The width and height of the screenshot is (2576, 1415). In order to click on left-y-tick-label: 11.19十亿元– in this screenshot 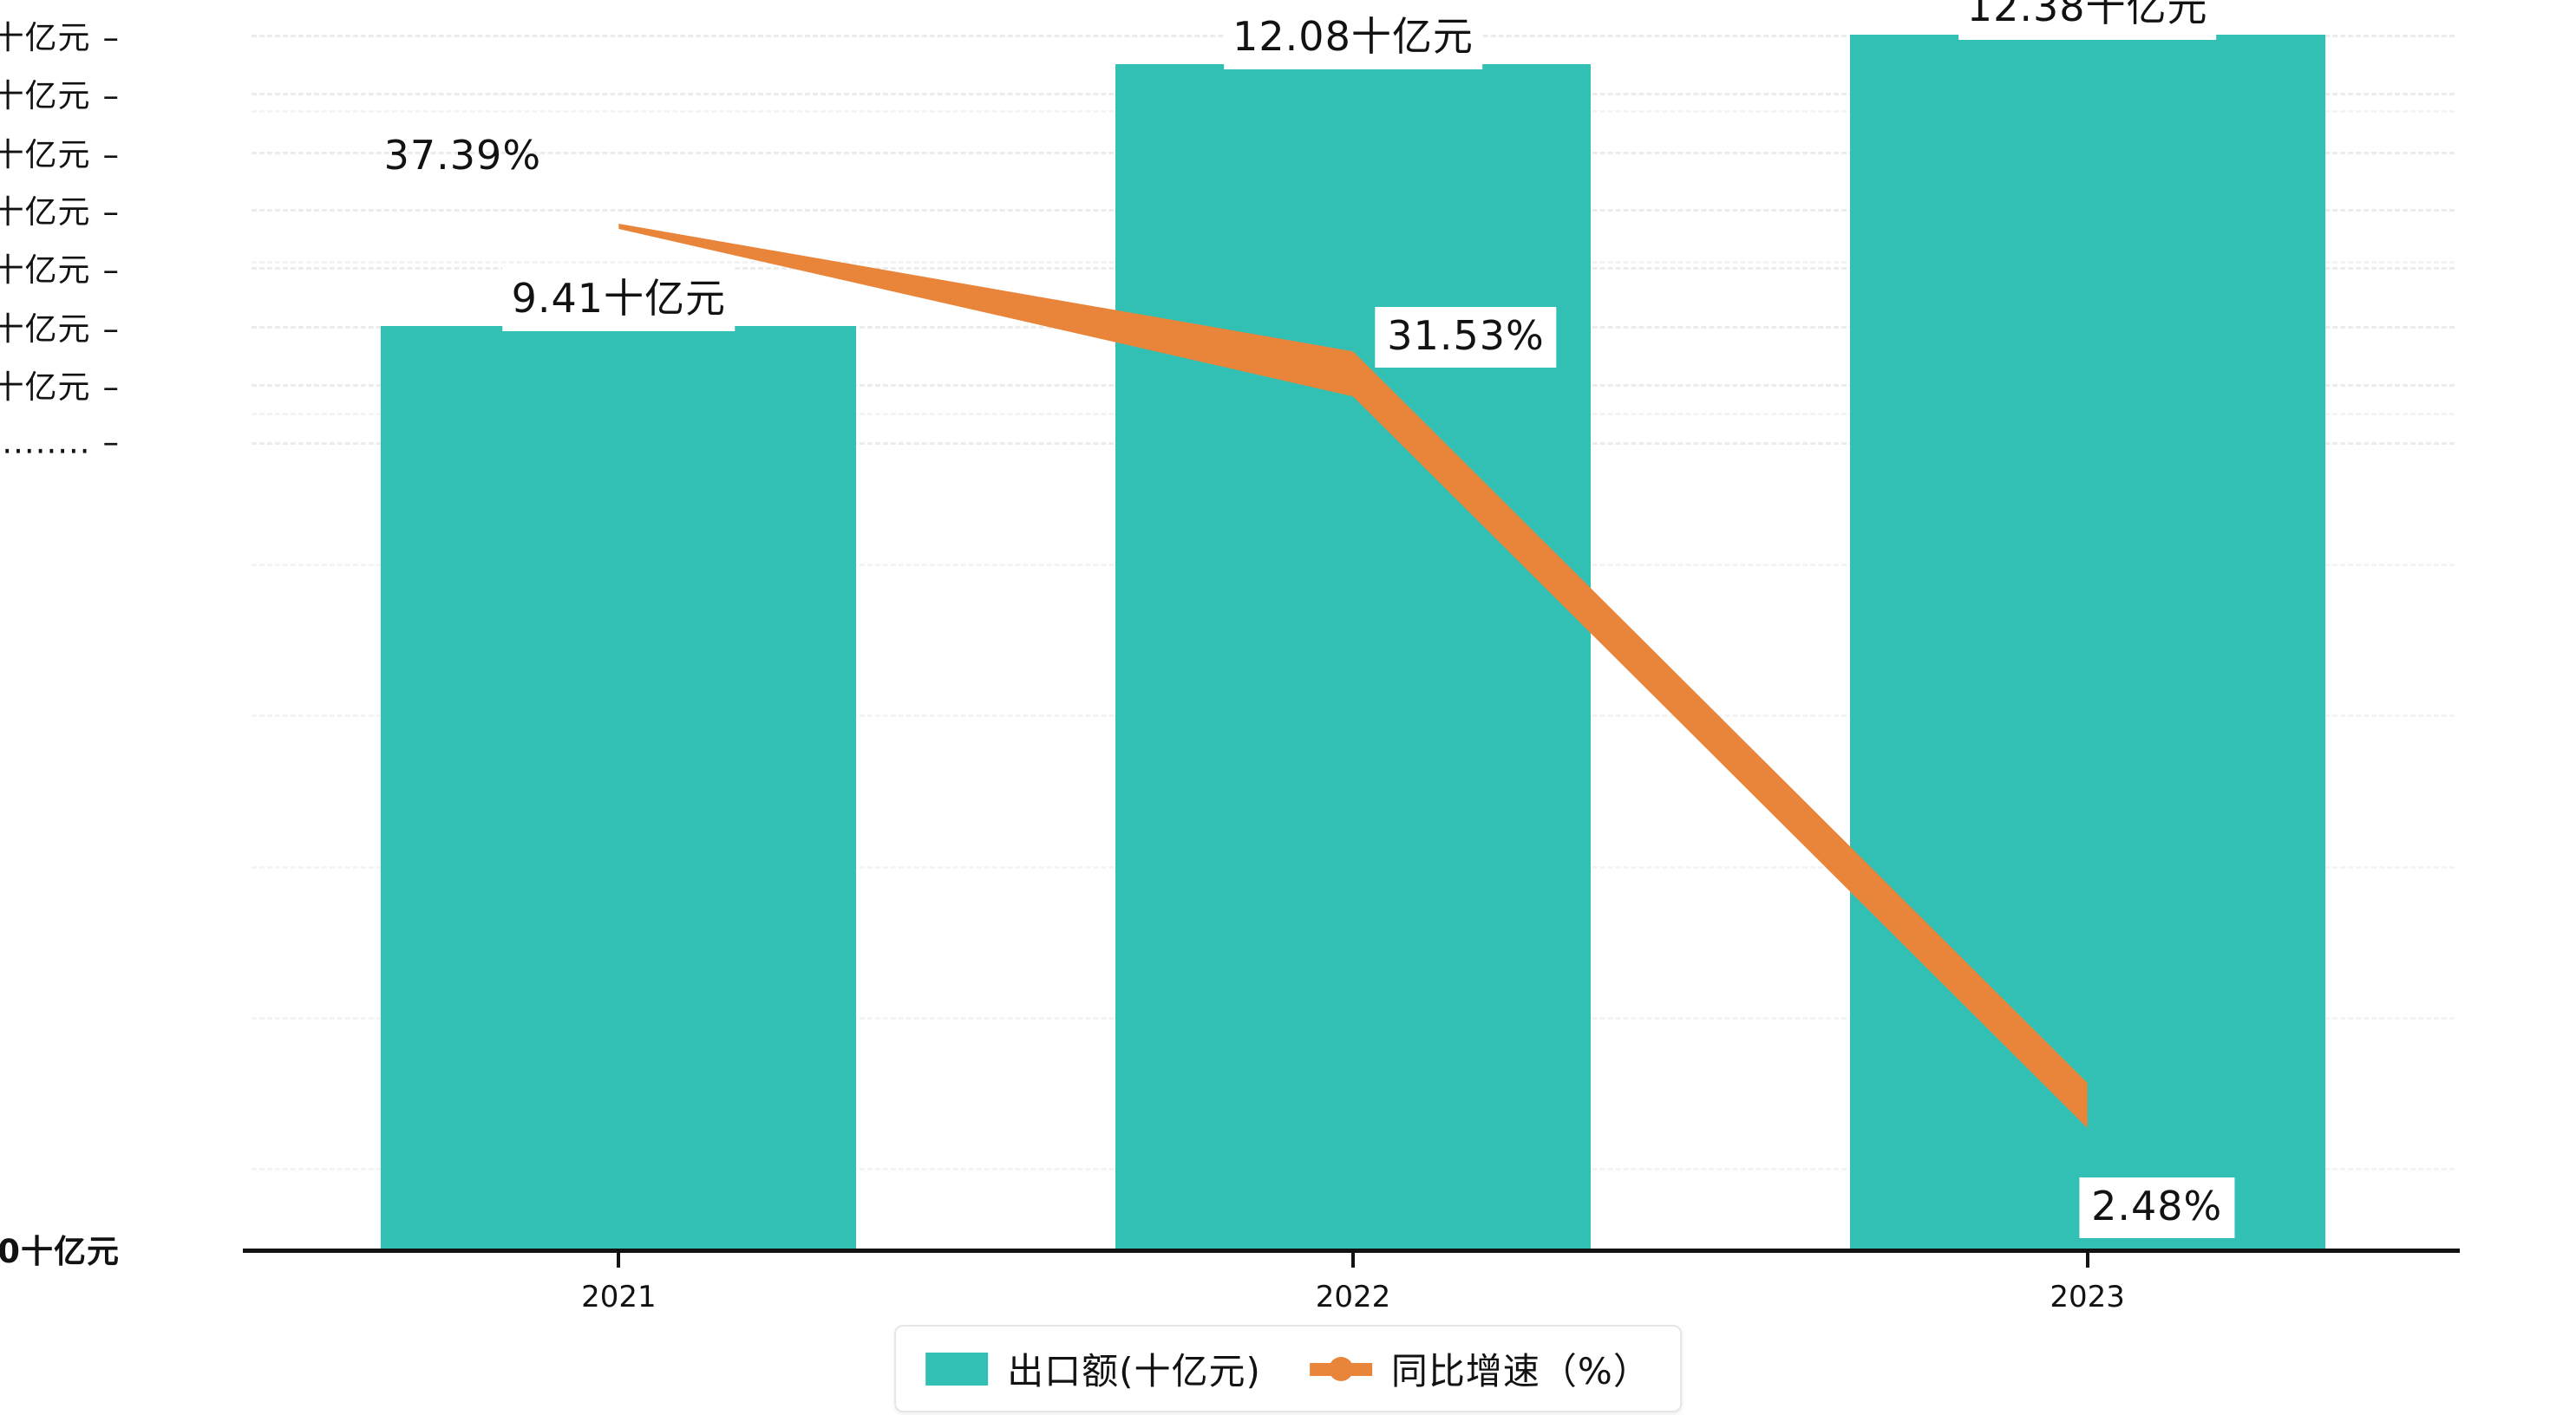, I will do `click(60, 154)`.